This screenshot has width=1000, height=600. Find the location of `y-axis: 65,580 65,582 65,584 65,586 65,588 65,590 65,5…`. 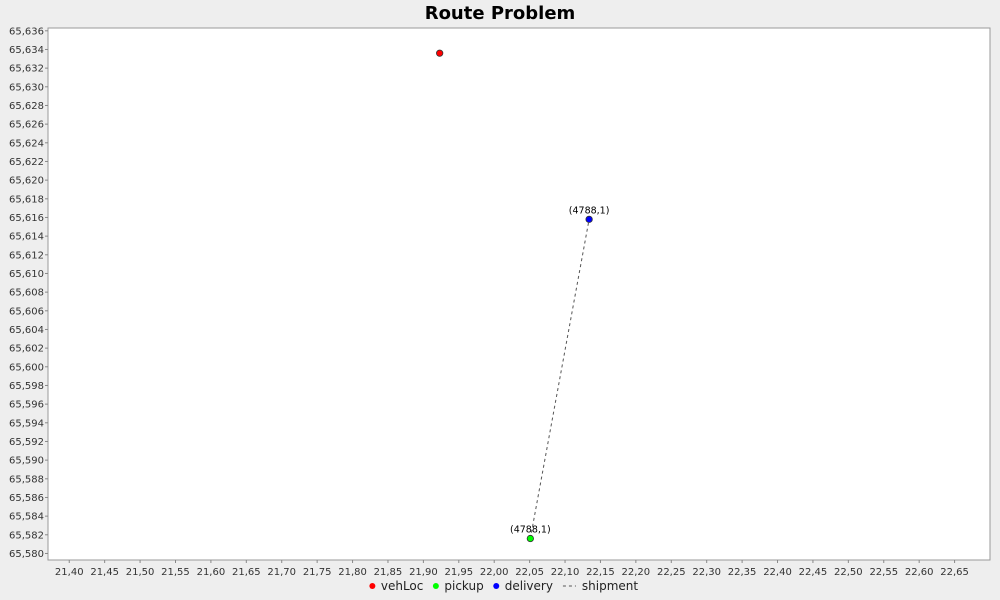

y-axis: 65,580 65,582 65,584 65,586 65,588 65,590 65,5… is located at coordinates (28, 293).